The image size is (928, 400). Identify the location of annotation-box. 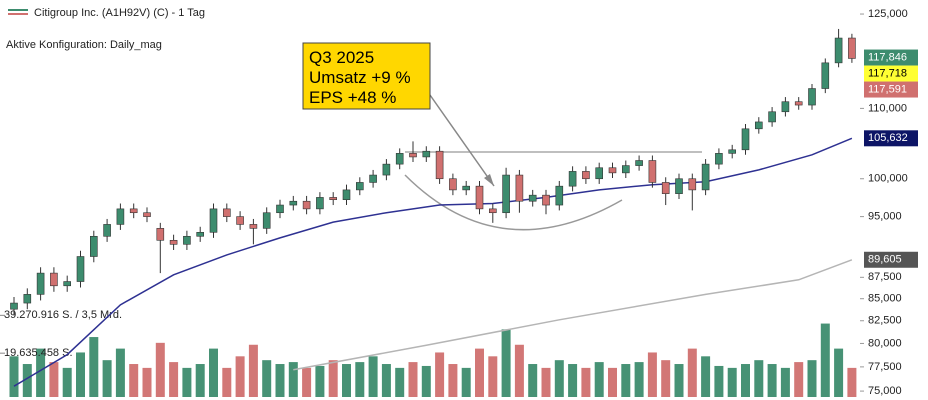
(366, 76).